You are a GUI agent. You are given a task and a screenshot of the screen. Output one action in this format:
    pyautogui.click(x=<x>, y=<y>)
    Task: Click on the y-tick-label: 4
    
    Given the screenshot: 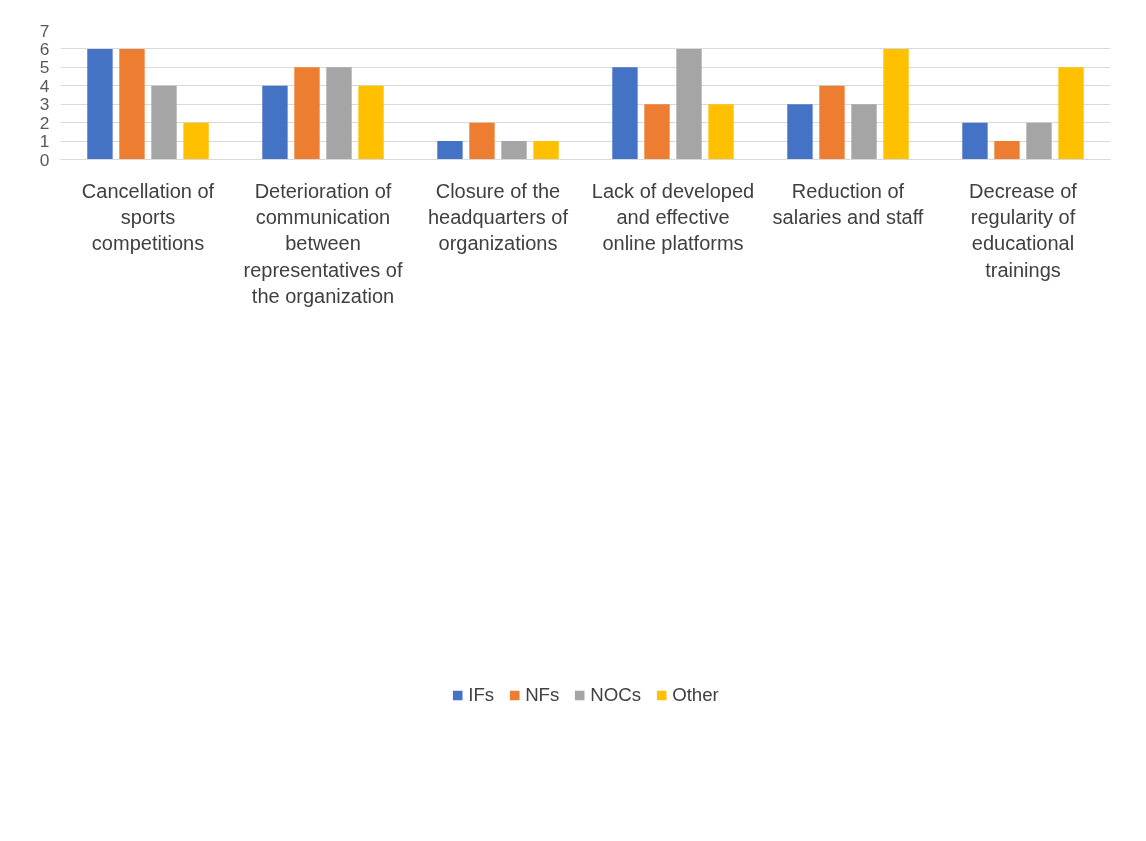 What is the action you would take?
    pyautogui.click(x=44, y=85)
    